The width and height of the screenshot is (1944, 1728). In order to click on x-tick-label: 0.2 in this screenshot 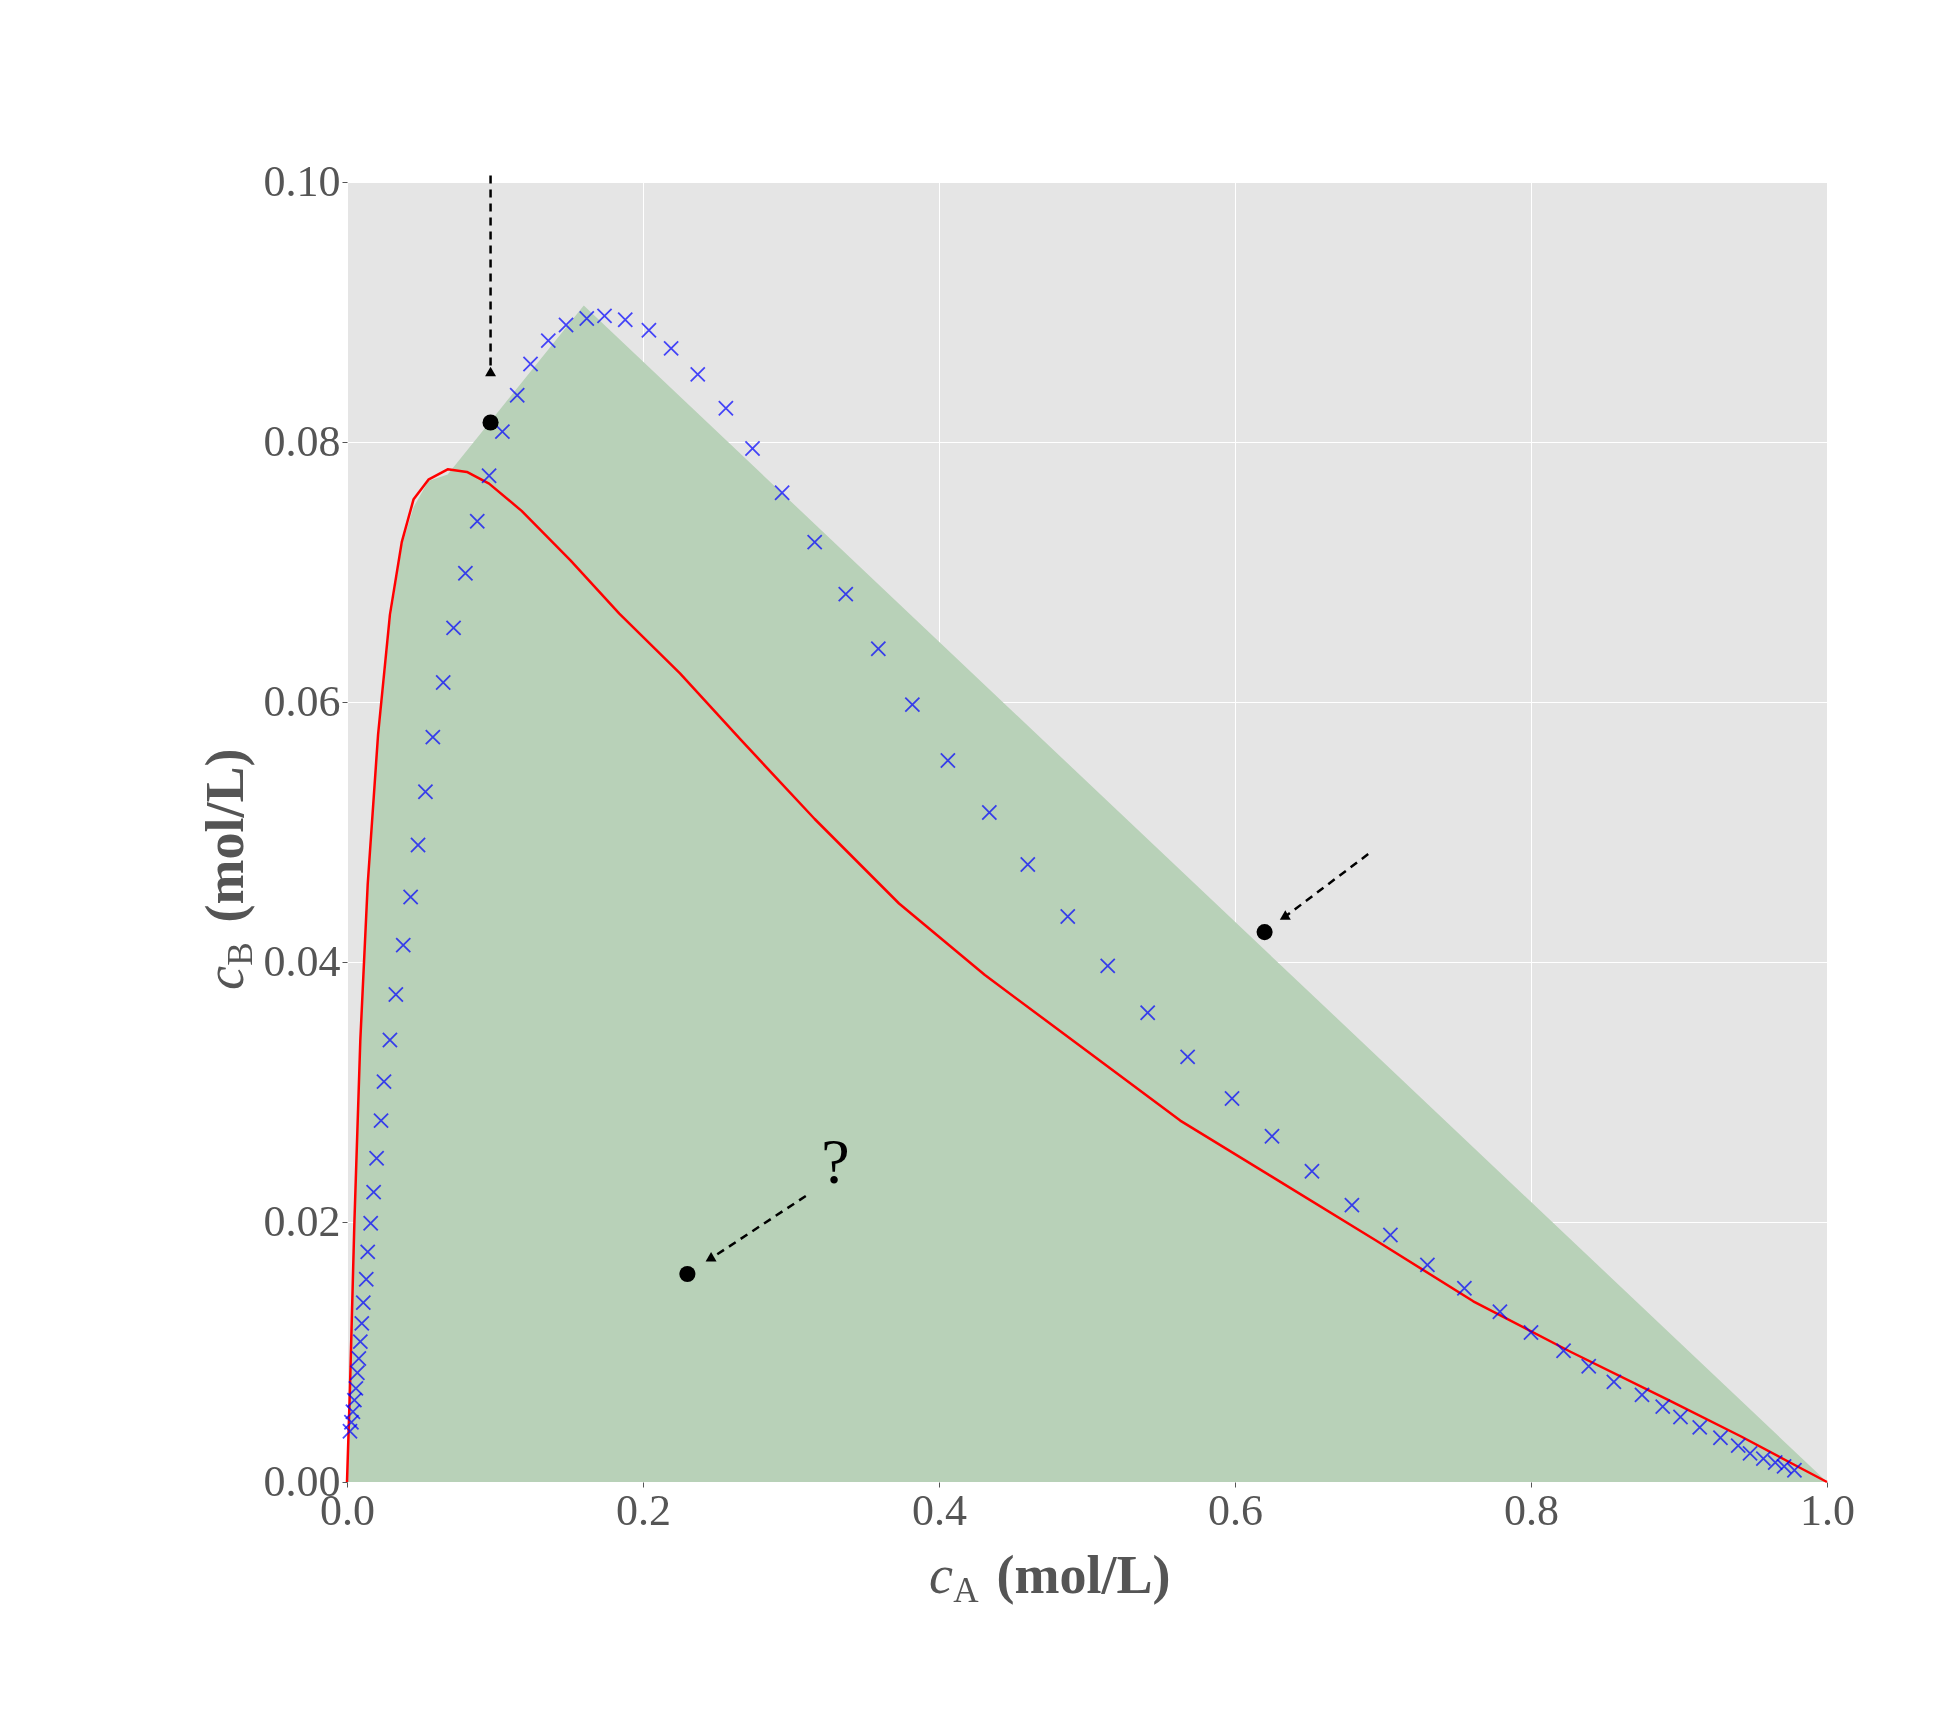, I will do `click(643, 1510)`.